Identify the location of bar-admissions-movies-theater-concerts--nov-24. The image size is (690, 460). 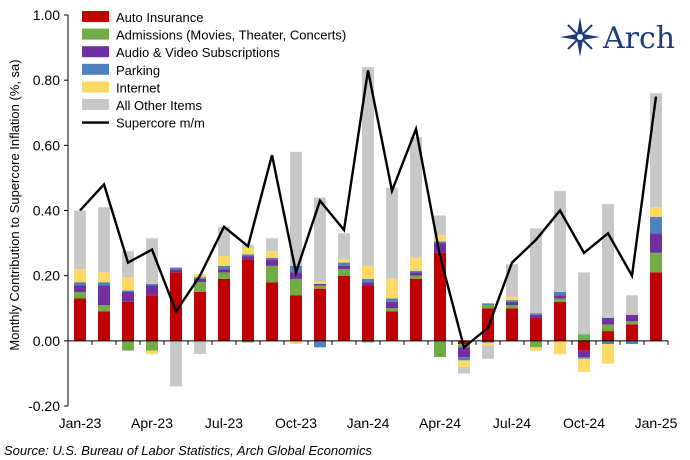
(608, 328).